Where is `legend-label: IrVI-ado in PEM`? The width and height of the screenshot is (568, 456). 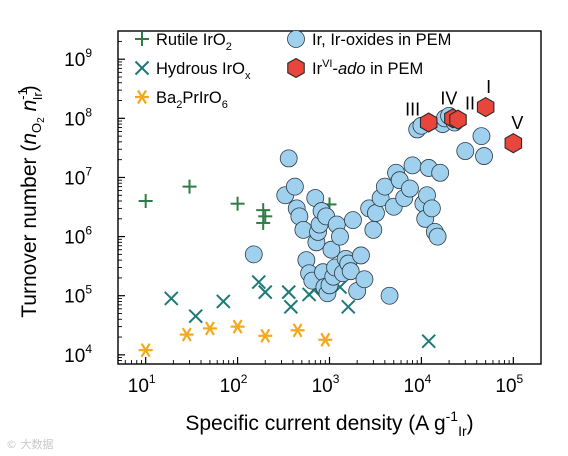
legend-label: IrVI-ado in PEM is located at coordinates (367, 68).